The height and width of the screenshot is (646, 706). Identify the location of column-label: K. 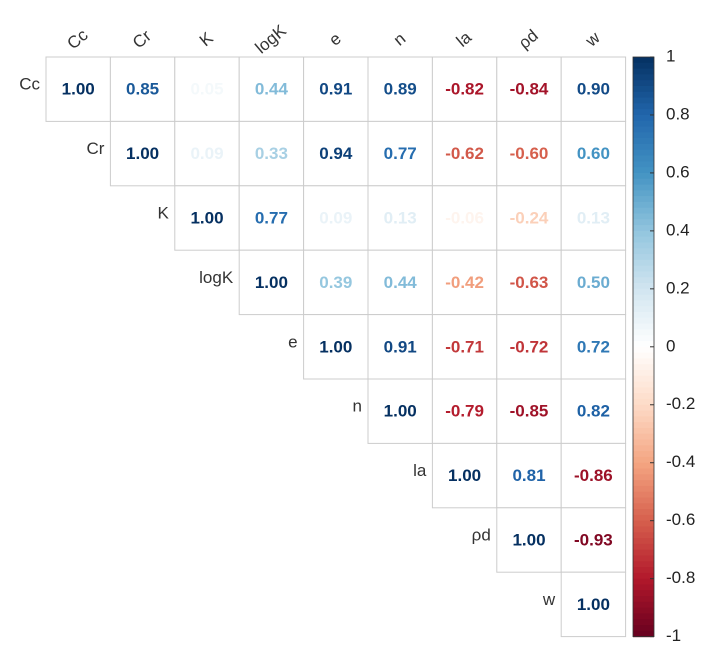
(206, 39).